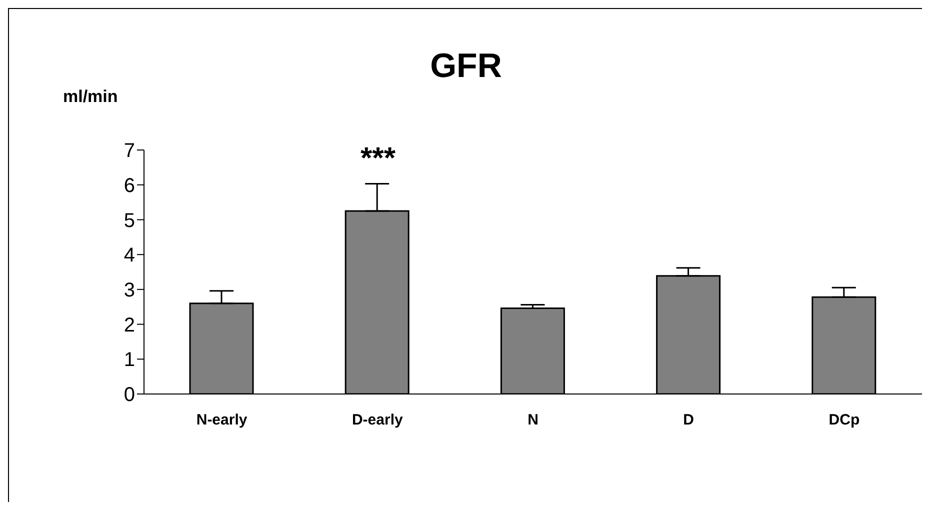 This screenshot has width=930, height=510. Describe the element at coordinates (129, 185) in the screenshot. I see `y-tick-label: 6` at that location.